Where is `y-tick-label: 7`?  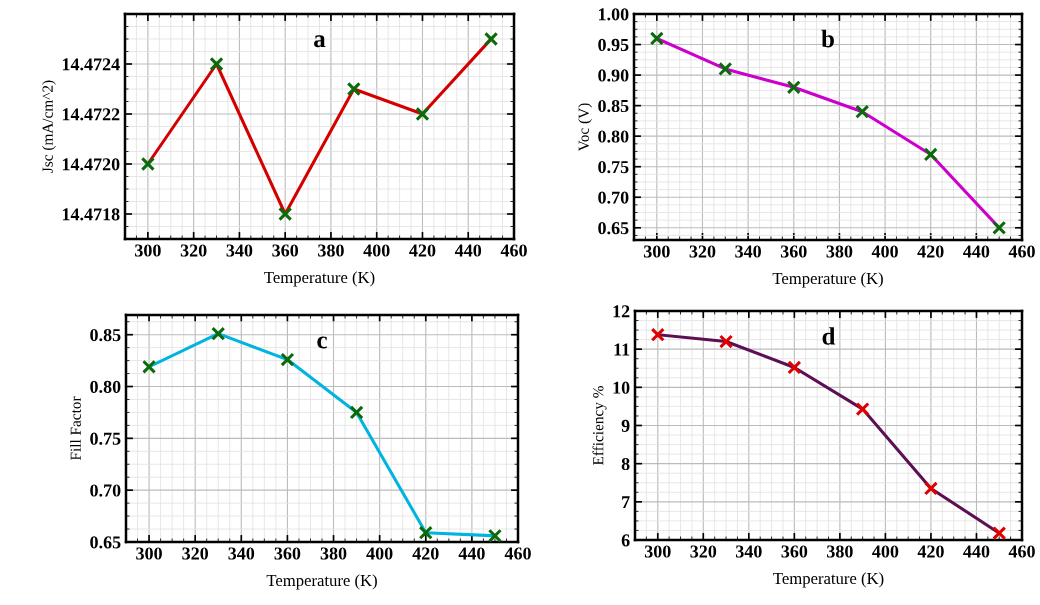 y-tick-label: 7 is located at coordinates (626, 502).